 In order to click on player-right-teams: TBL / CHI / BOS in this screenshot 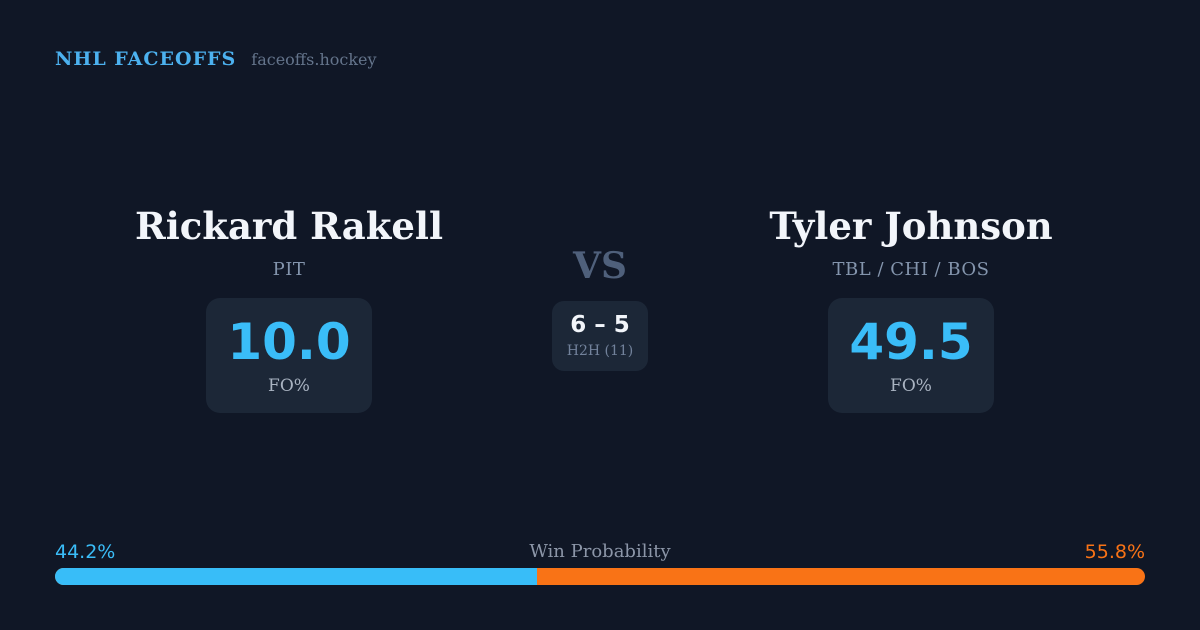, I will do `click(911, 269)`.